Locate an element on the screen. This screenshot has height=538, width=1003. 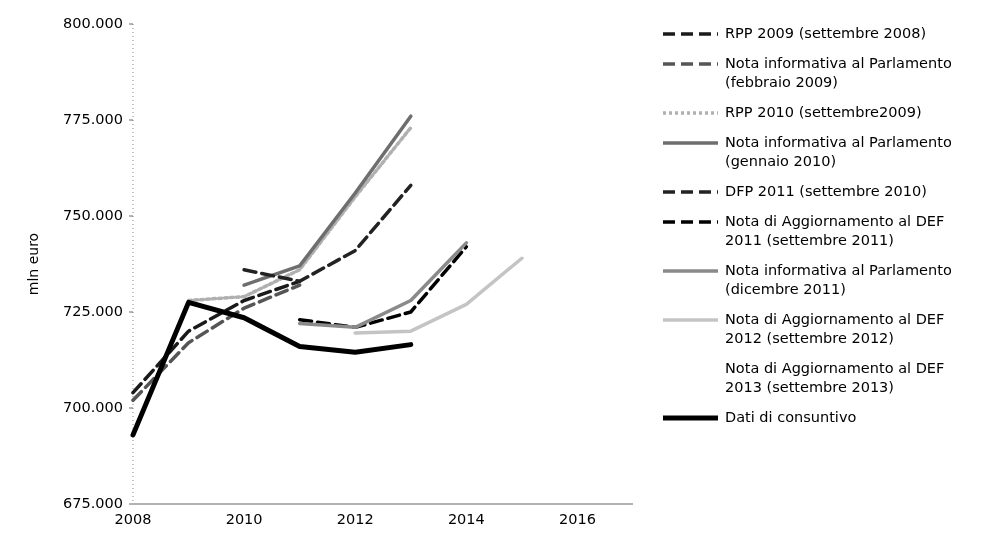
y-axis-title: mln euro is located at coordinates (33, 264).